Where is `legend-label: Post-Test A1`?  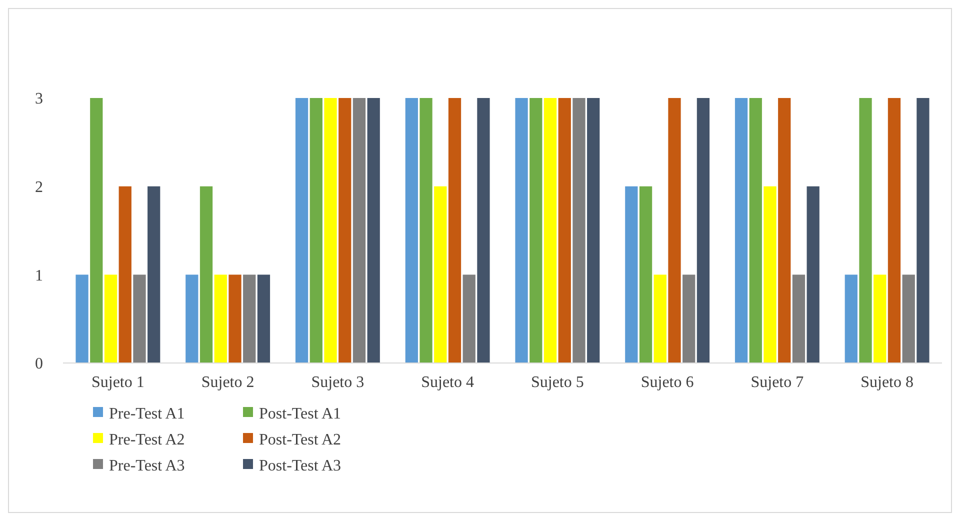 legend-label: Post-Test A1 is located at coordinates (300, 414).